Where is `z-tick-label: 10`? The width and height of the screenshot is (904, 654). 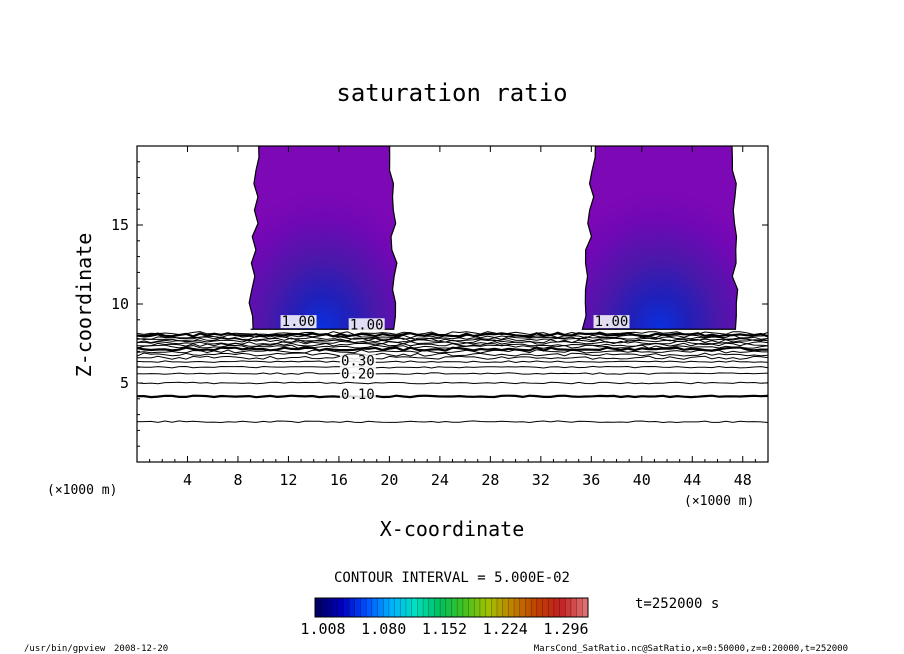
z-tick-label: 10 is located at coordinates (120, 304).